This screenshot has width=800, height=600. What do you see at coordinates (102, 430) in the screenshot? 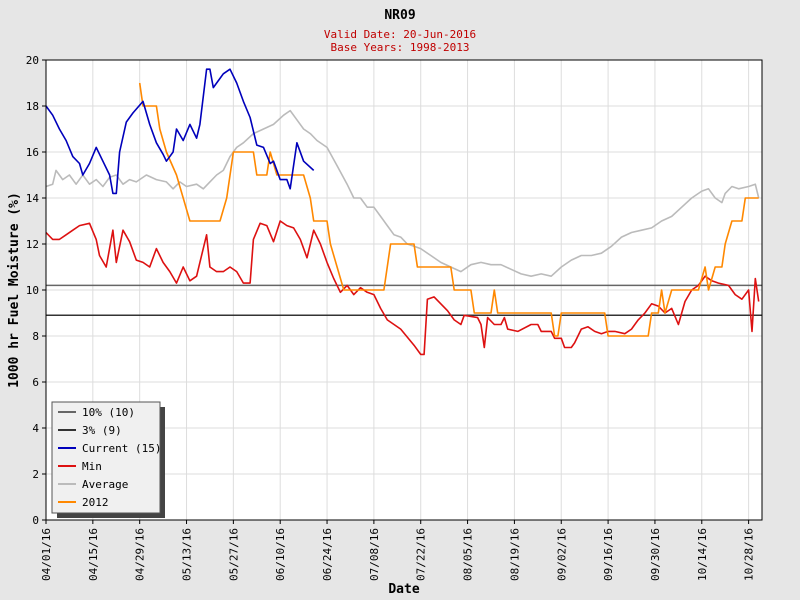
I see `legend-label-3-9: 3% (9)` at bounding box center [102, 430].